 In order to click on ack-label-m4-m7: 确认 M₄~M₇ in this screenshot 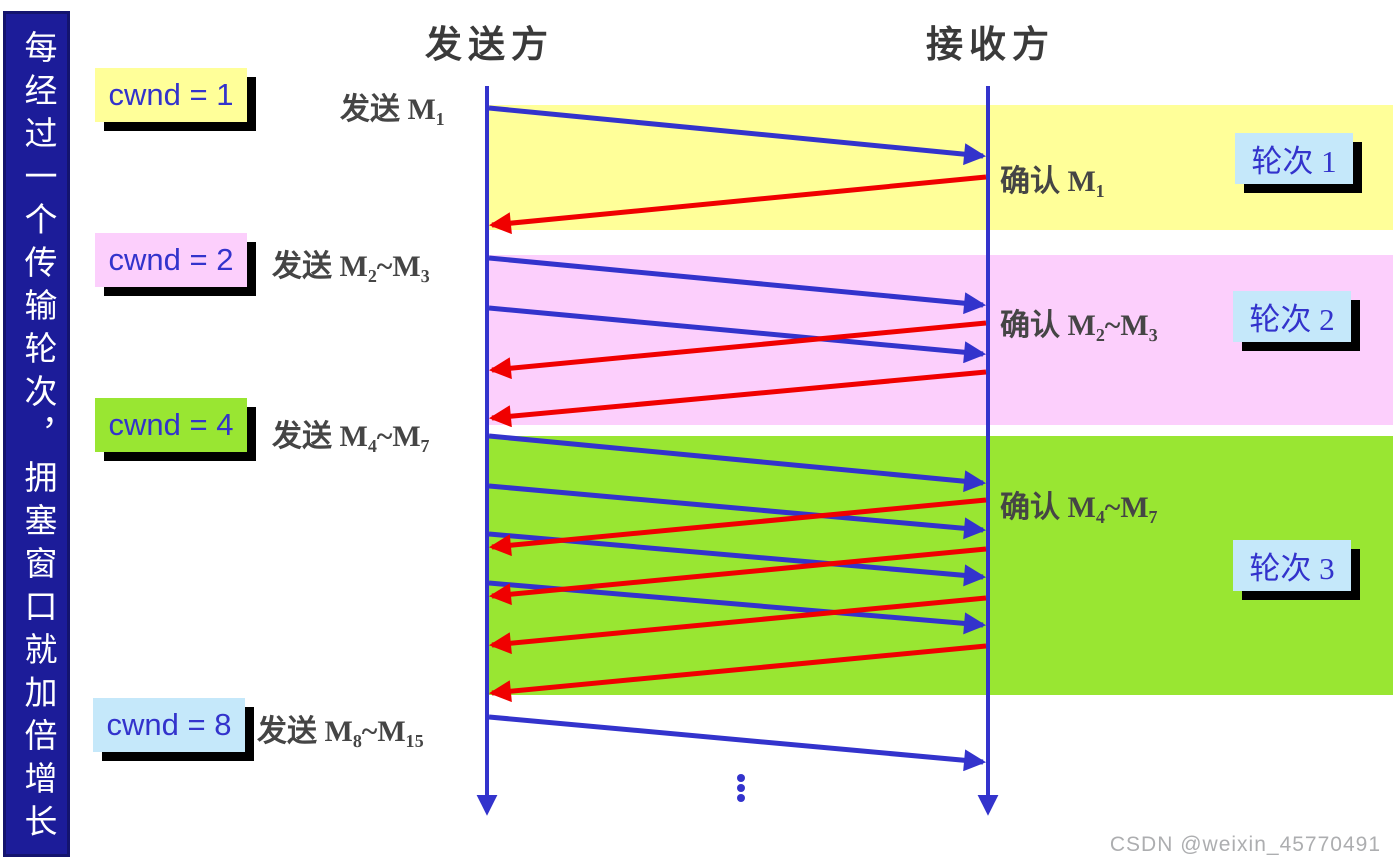, I will do `click(1079, 507)`.